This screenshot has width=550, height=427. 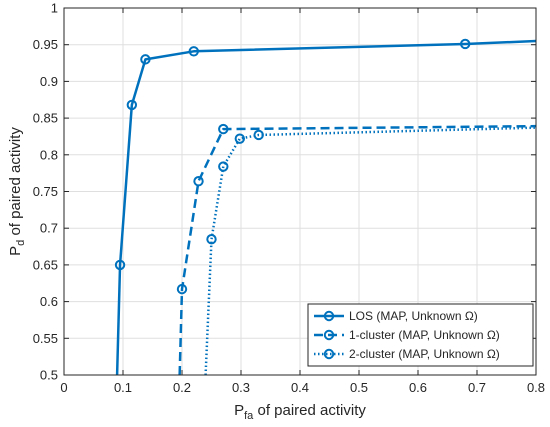 I want to click on x-tick-label: 0.8, so click(x=536, y=387).